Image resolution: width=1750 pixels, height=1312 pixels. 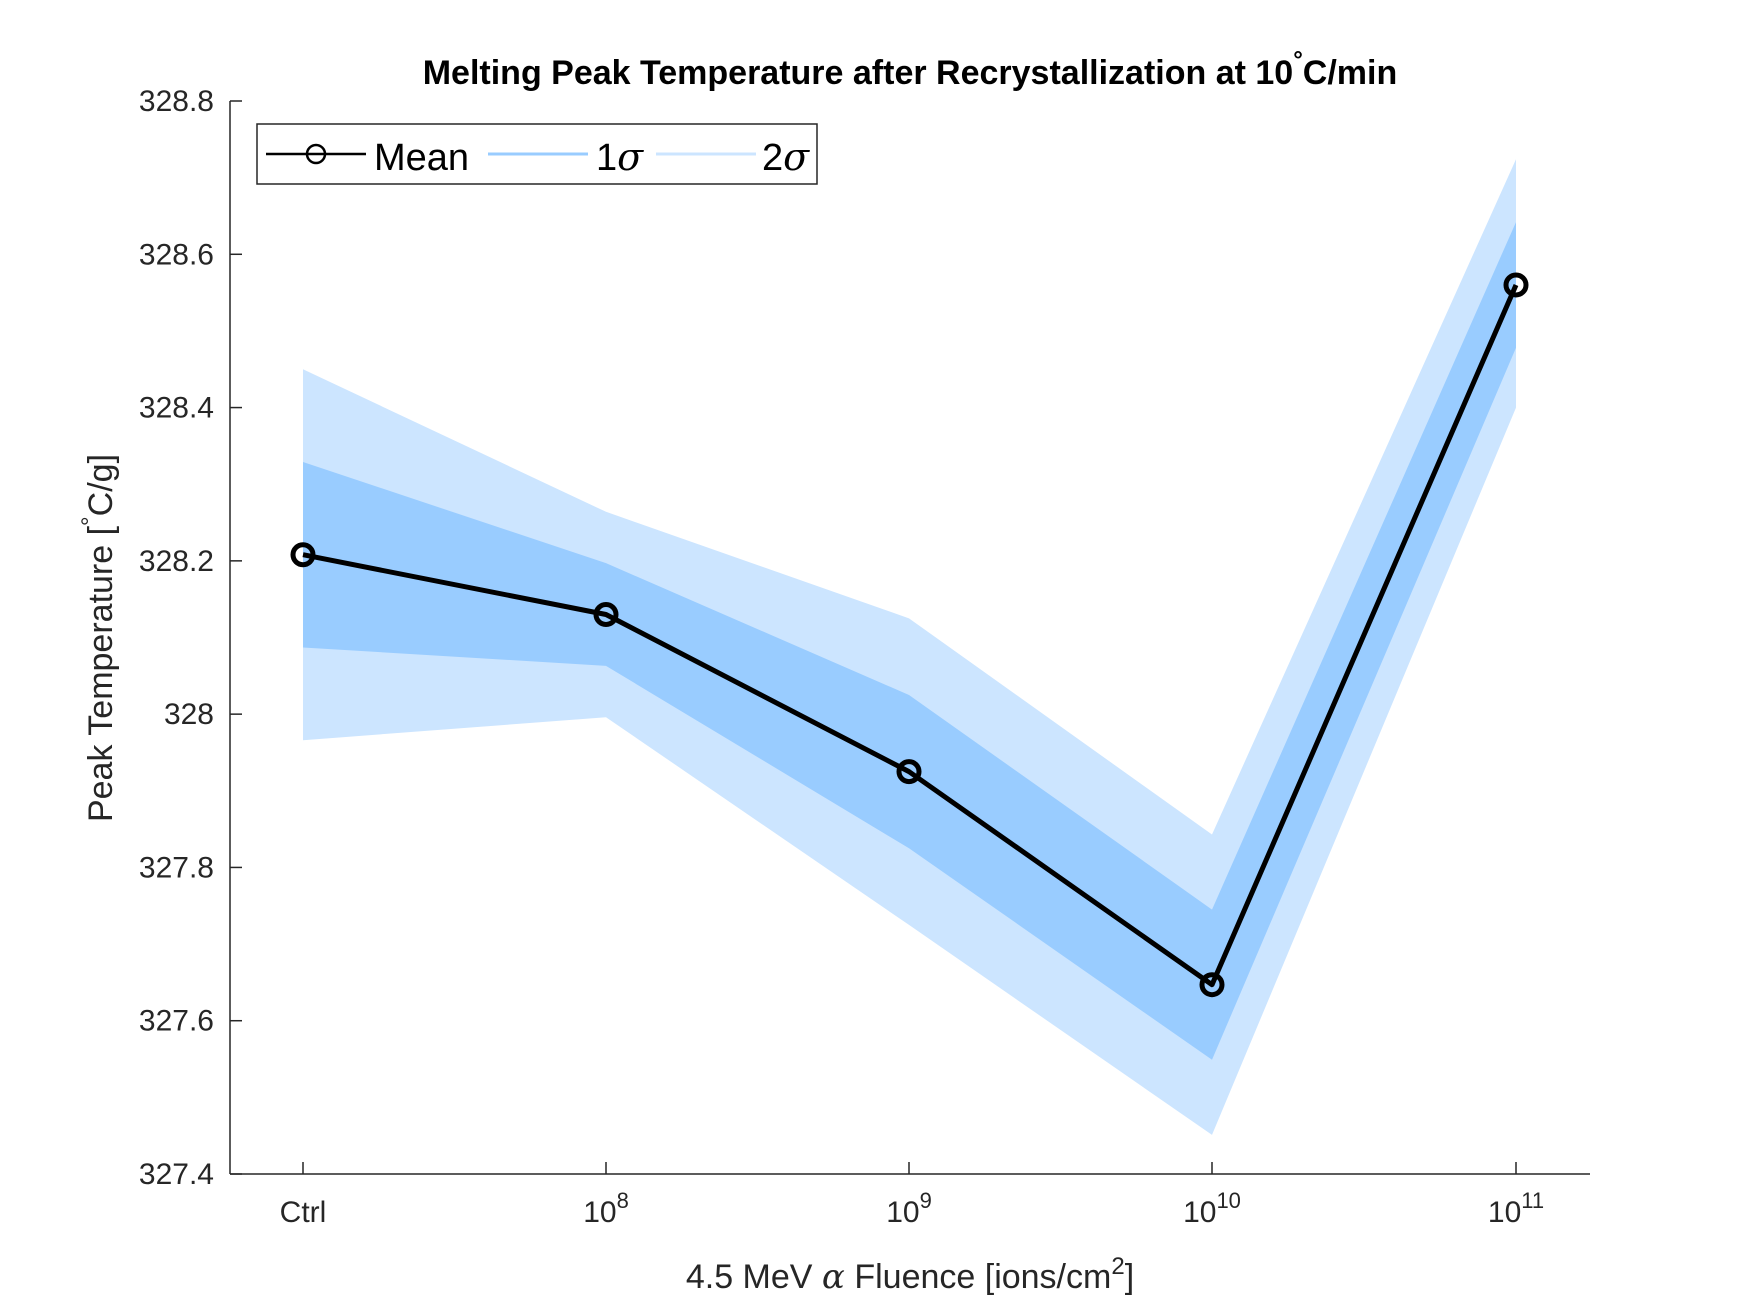 What do you see at coordinates (176, 254) in the screenshot?
I see `y-tick-label: 328.6` at bounding box center [176, 254].